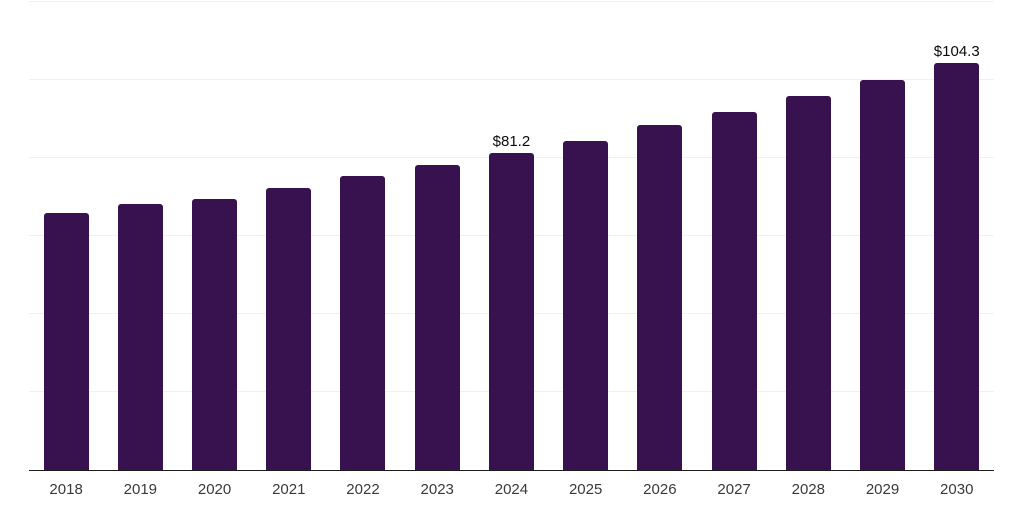 Image resolution: width=1024 pixels, height=512 pixels. What do you see at coordinates (363, 489) in the screenshot?
I see `x-tick-2022: 2022` at bounding box center [363, 489].